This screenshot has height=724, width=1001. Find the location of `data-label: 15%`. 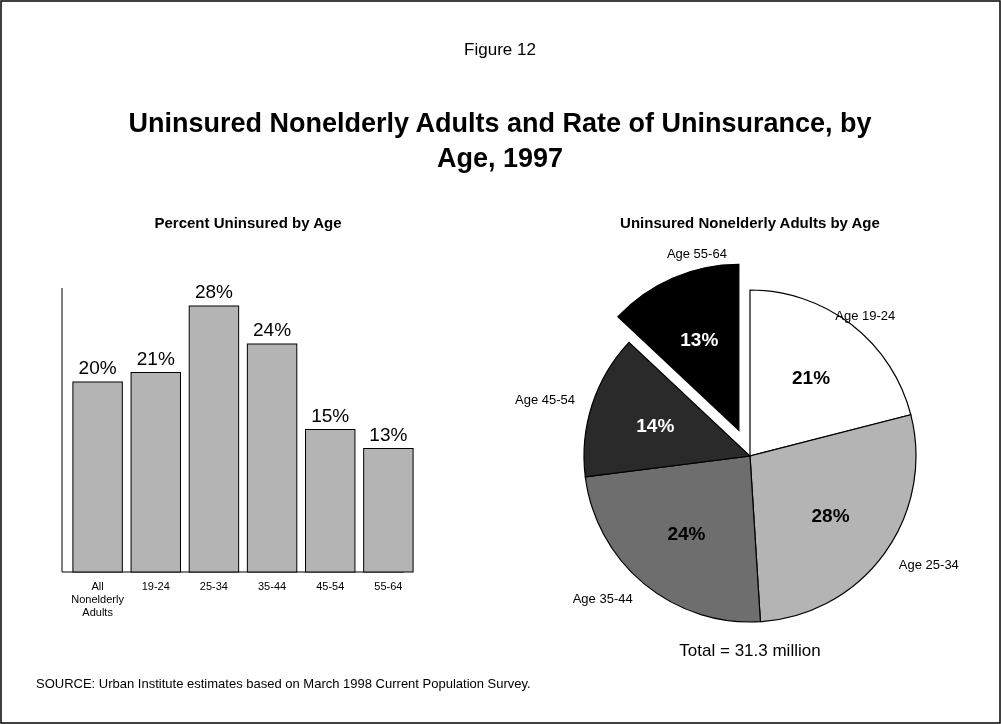

data-label: 15% is located at coordinates (330, 415).